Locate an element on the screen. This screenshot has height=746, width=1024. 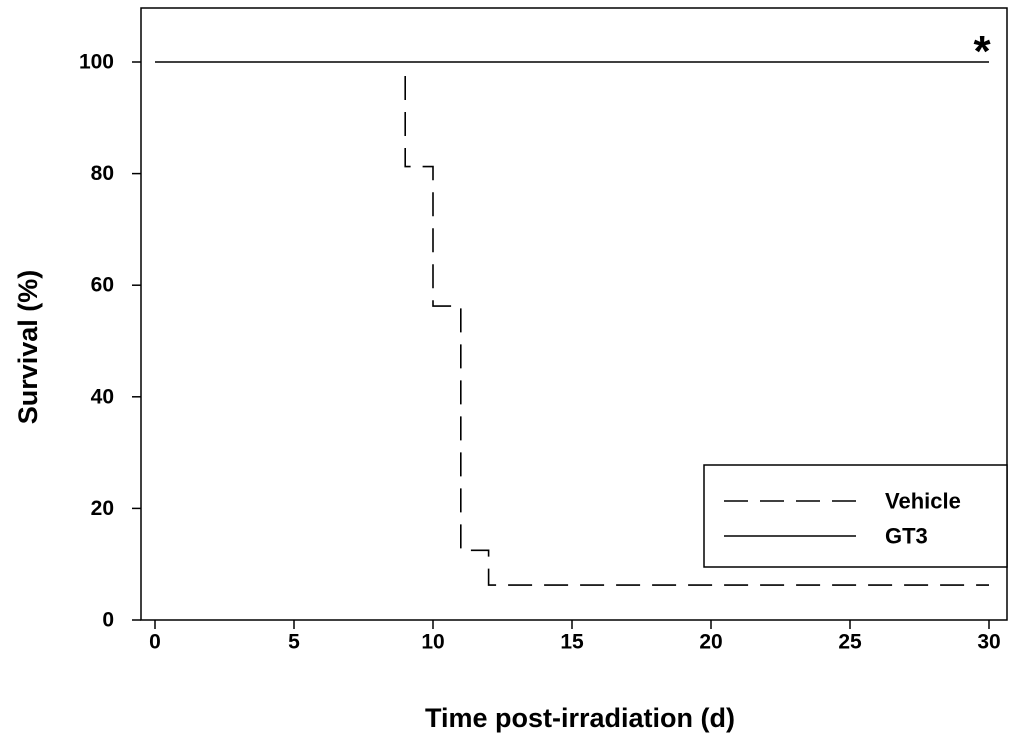
y-tick-label: 40 is located at coordinates (102, 396).